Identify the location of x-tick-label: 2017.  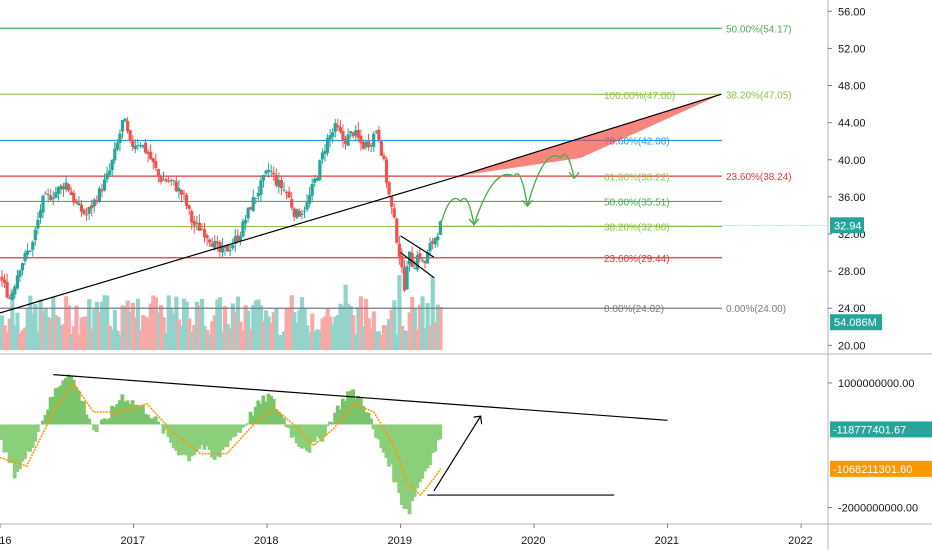
(133, 541).